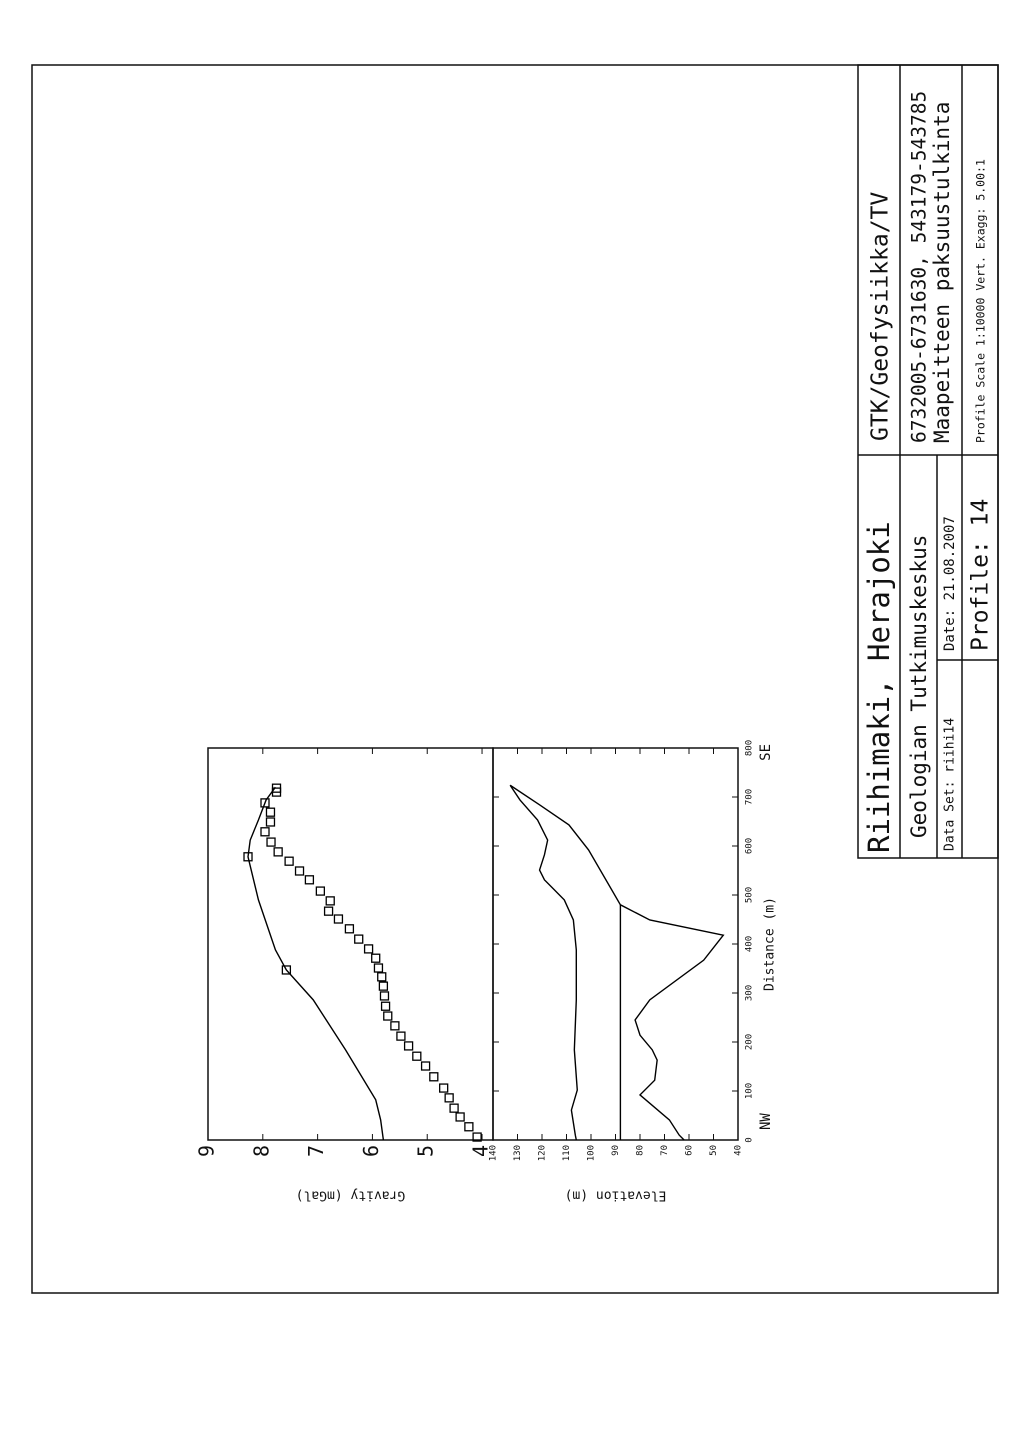 This screenshot has width=1024, height=1448. I want to click on x-axis-label: Distance (m), so click(770, 944).